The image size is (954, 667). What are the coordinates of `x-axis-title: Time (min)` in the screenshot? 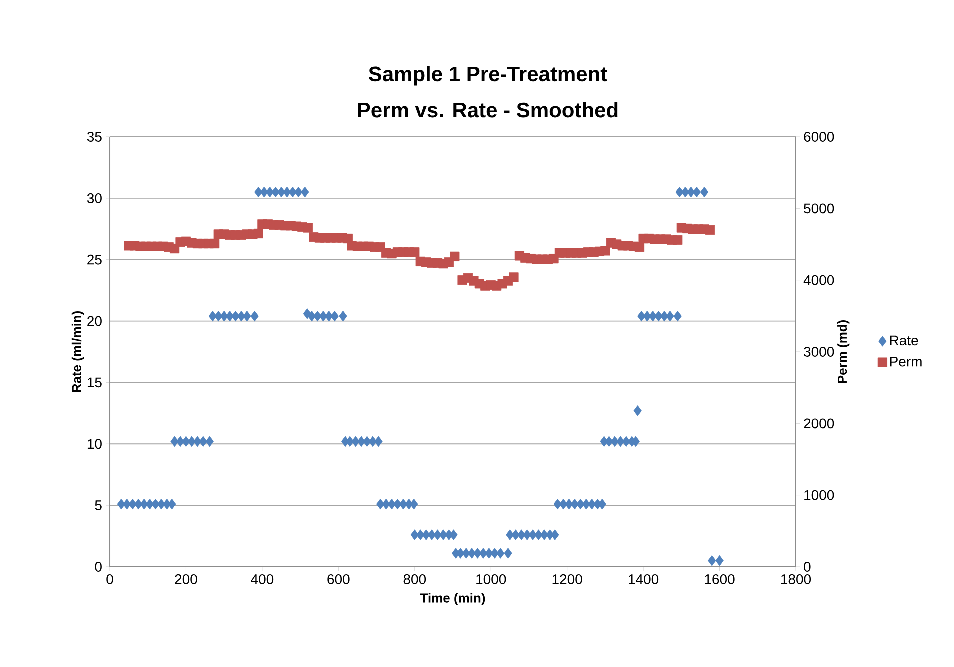 It's located at (453, 599).